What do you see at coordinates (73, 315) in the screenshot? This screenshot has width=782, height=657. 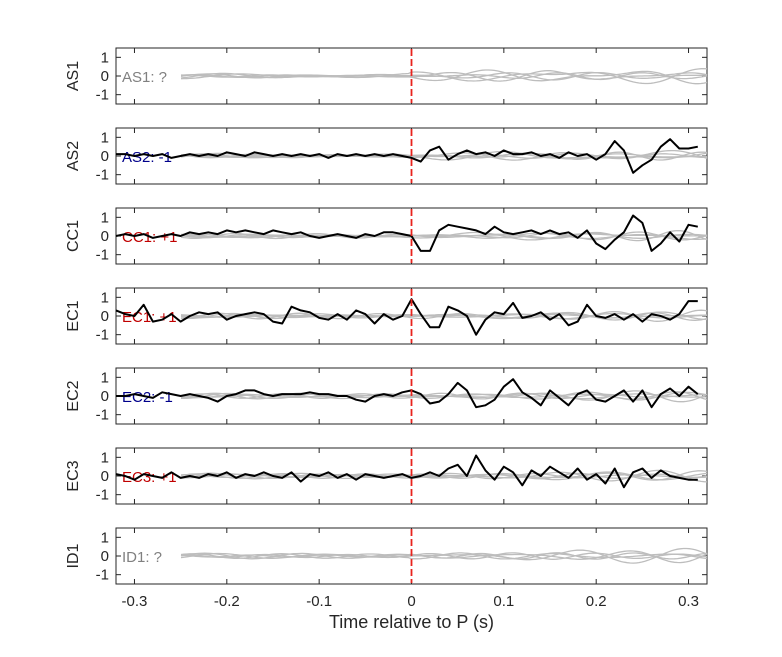 I see `y-axis-label: EC1` at bounding box center [73, 315].